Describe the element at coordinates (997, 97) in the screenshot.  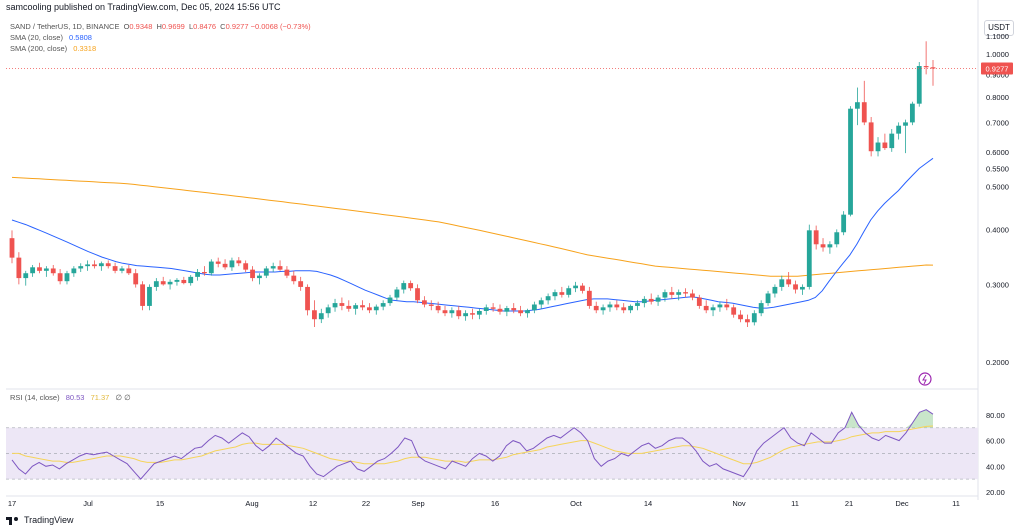
I see `price-tick-label: 0.8000` at that location.